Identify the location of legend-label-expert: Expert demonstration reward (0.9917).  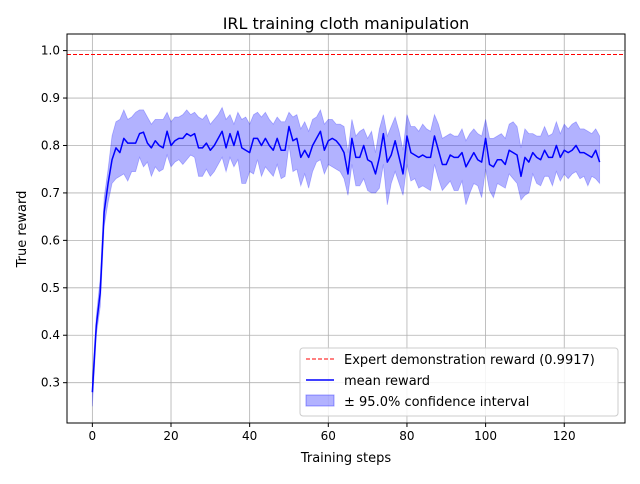
(469, 360).